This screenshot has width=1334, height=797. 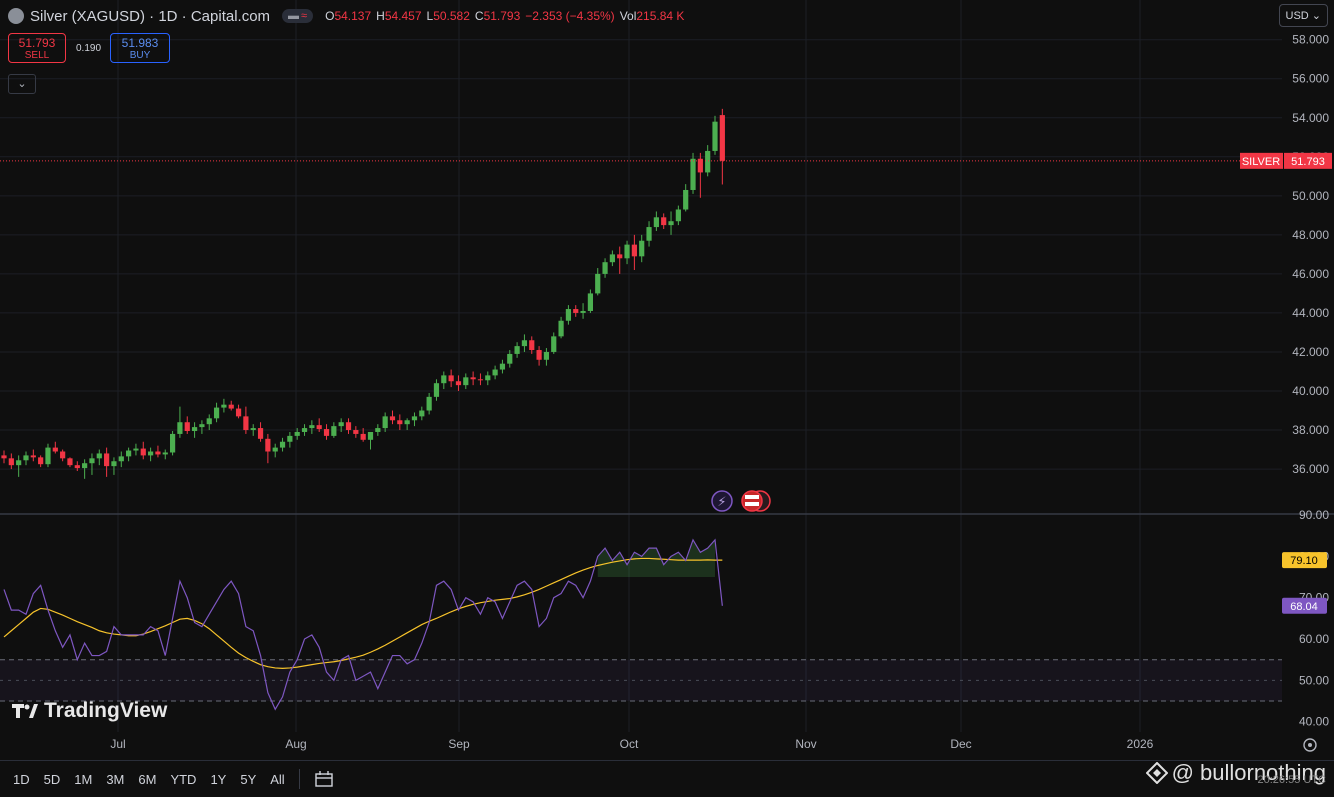 What do you see at coordinates (83, 779) in the screenshot?
I see `timeframe-1m: 1M` at bounding box center [83, 779].